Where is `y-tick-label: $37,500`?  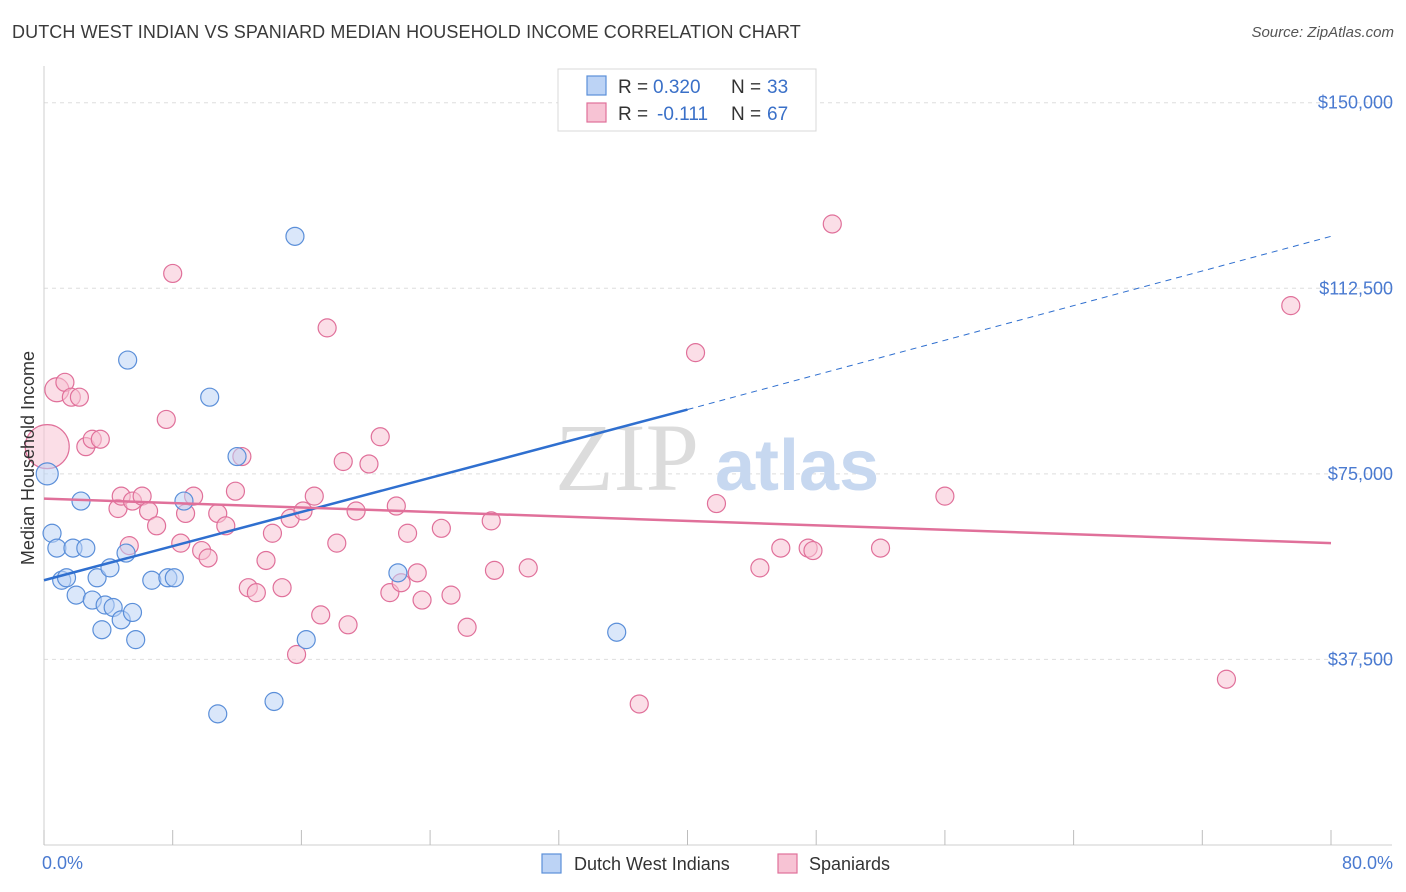
y-tick-label: $37,500 is located at coordinates (1360, 659).